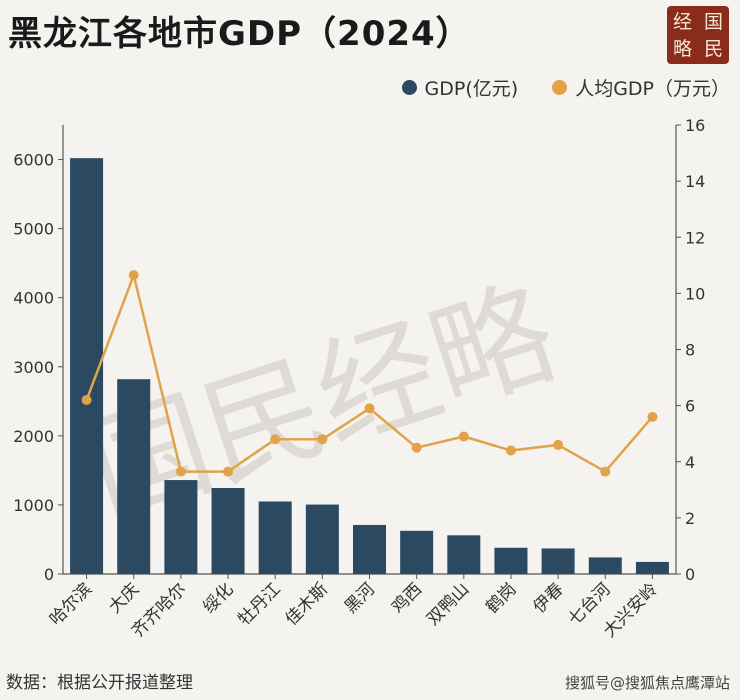 This screenshot has width=740, height=700. Describe the element at coordinates (448, 604) in the screenshot. I see `x-tick-label: 双鸭山` at that location.